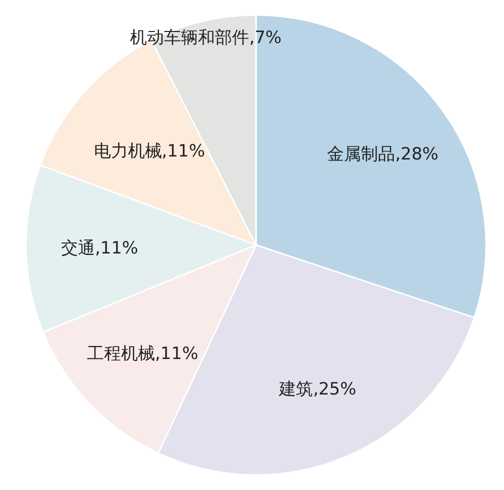 Image resolution: width=504 pixels, height=490 pixels. Describe the element at coordinates (382, 154) in the screenshot. I see `slice-label: 金属制品,28%` at that location.